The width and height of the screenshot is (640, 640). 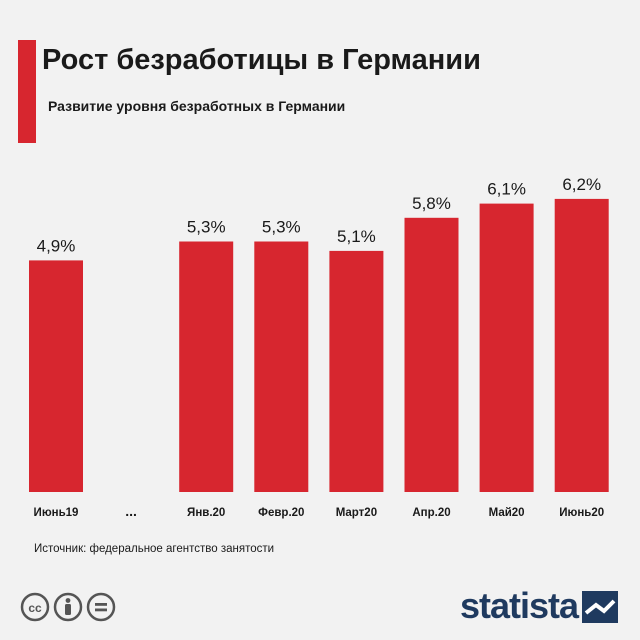 I want to click on chart-title: Рост безработицы в Германии, so click(x=261, y=60).